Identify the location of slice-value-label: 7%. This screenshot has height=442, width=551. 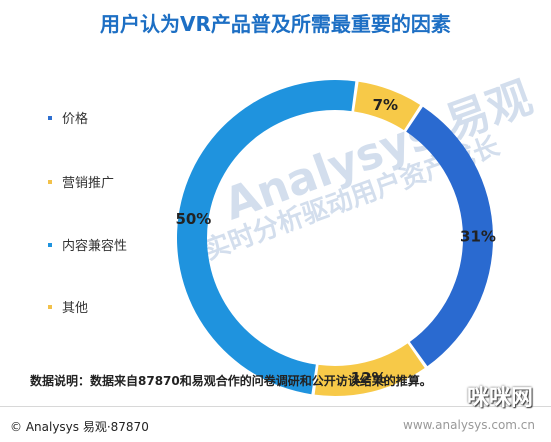
(385, 105).